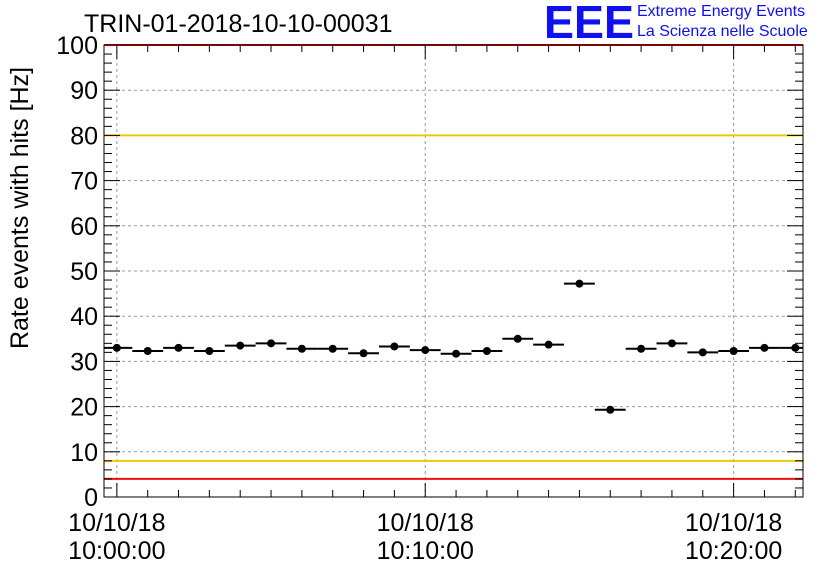  I want to click on y-tick-label: 100, so click(77, 46).